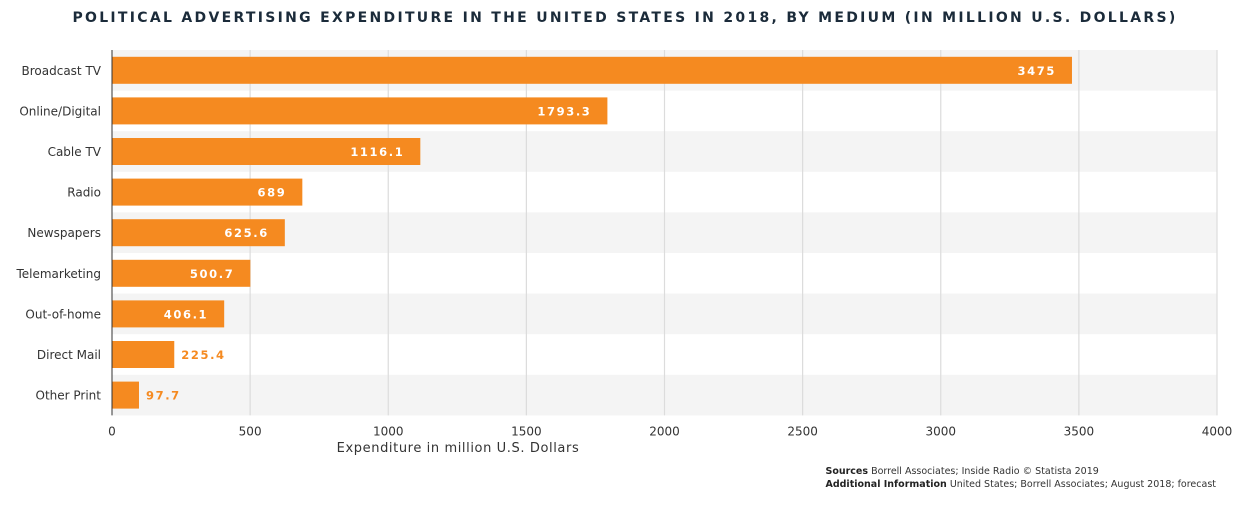 The image size is (1250, 506). I want to click on category-label: Out-of-home, so click(63, 314).